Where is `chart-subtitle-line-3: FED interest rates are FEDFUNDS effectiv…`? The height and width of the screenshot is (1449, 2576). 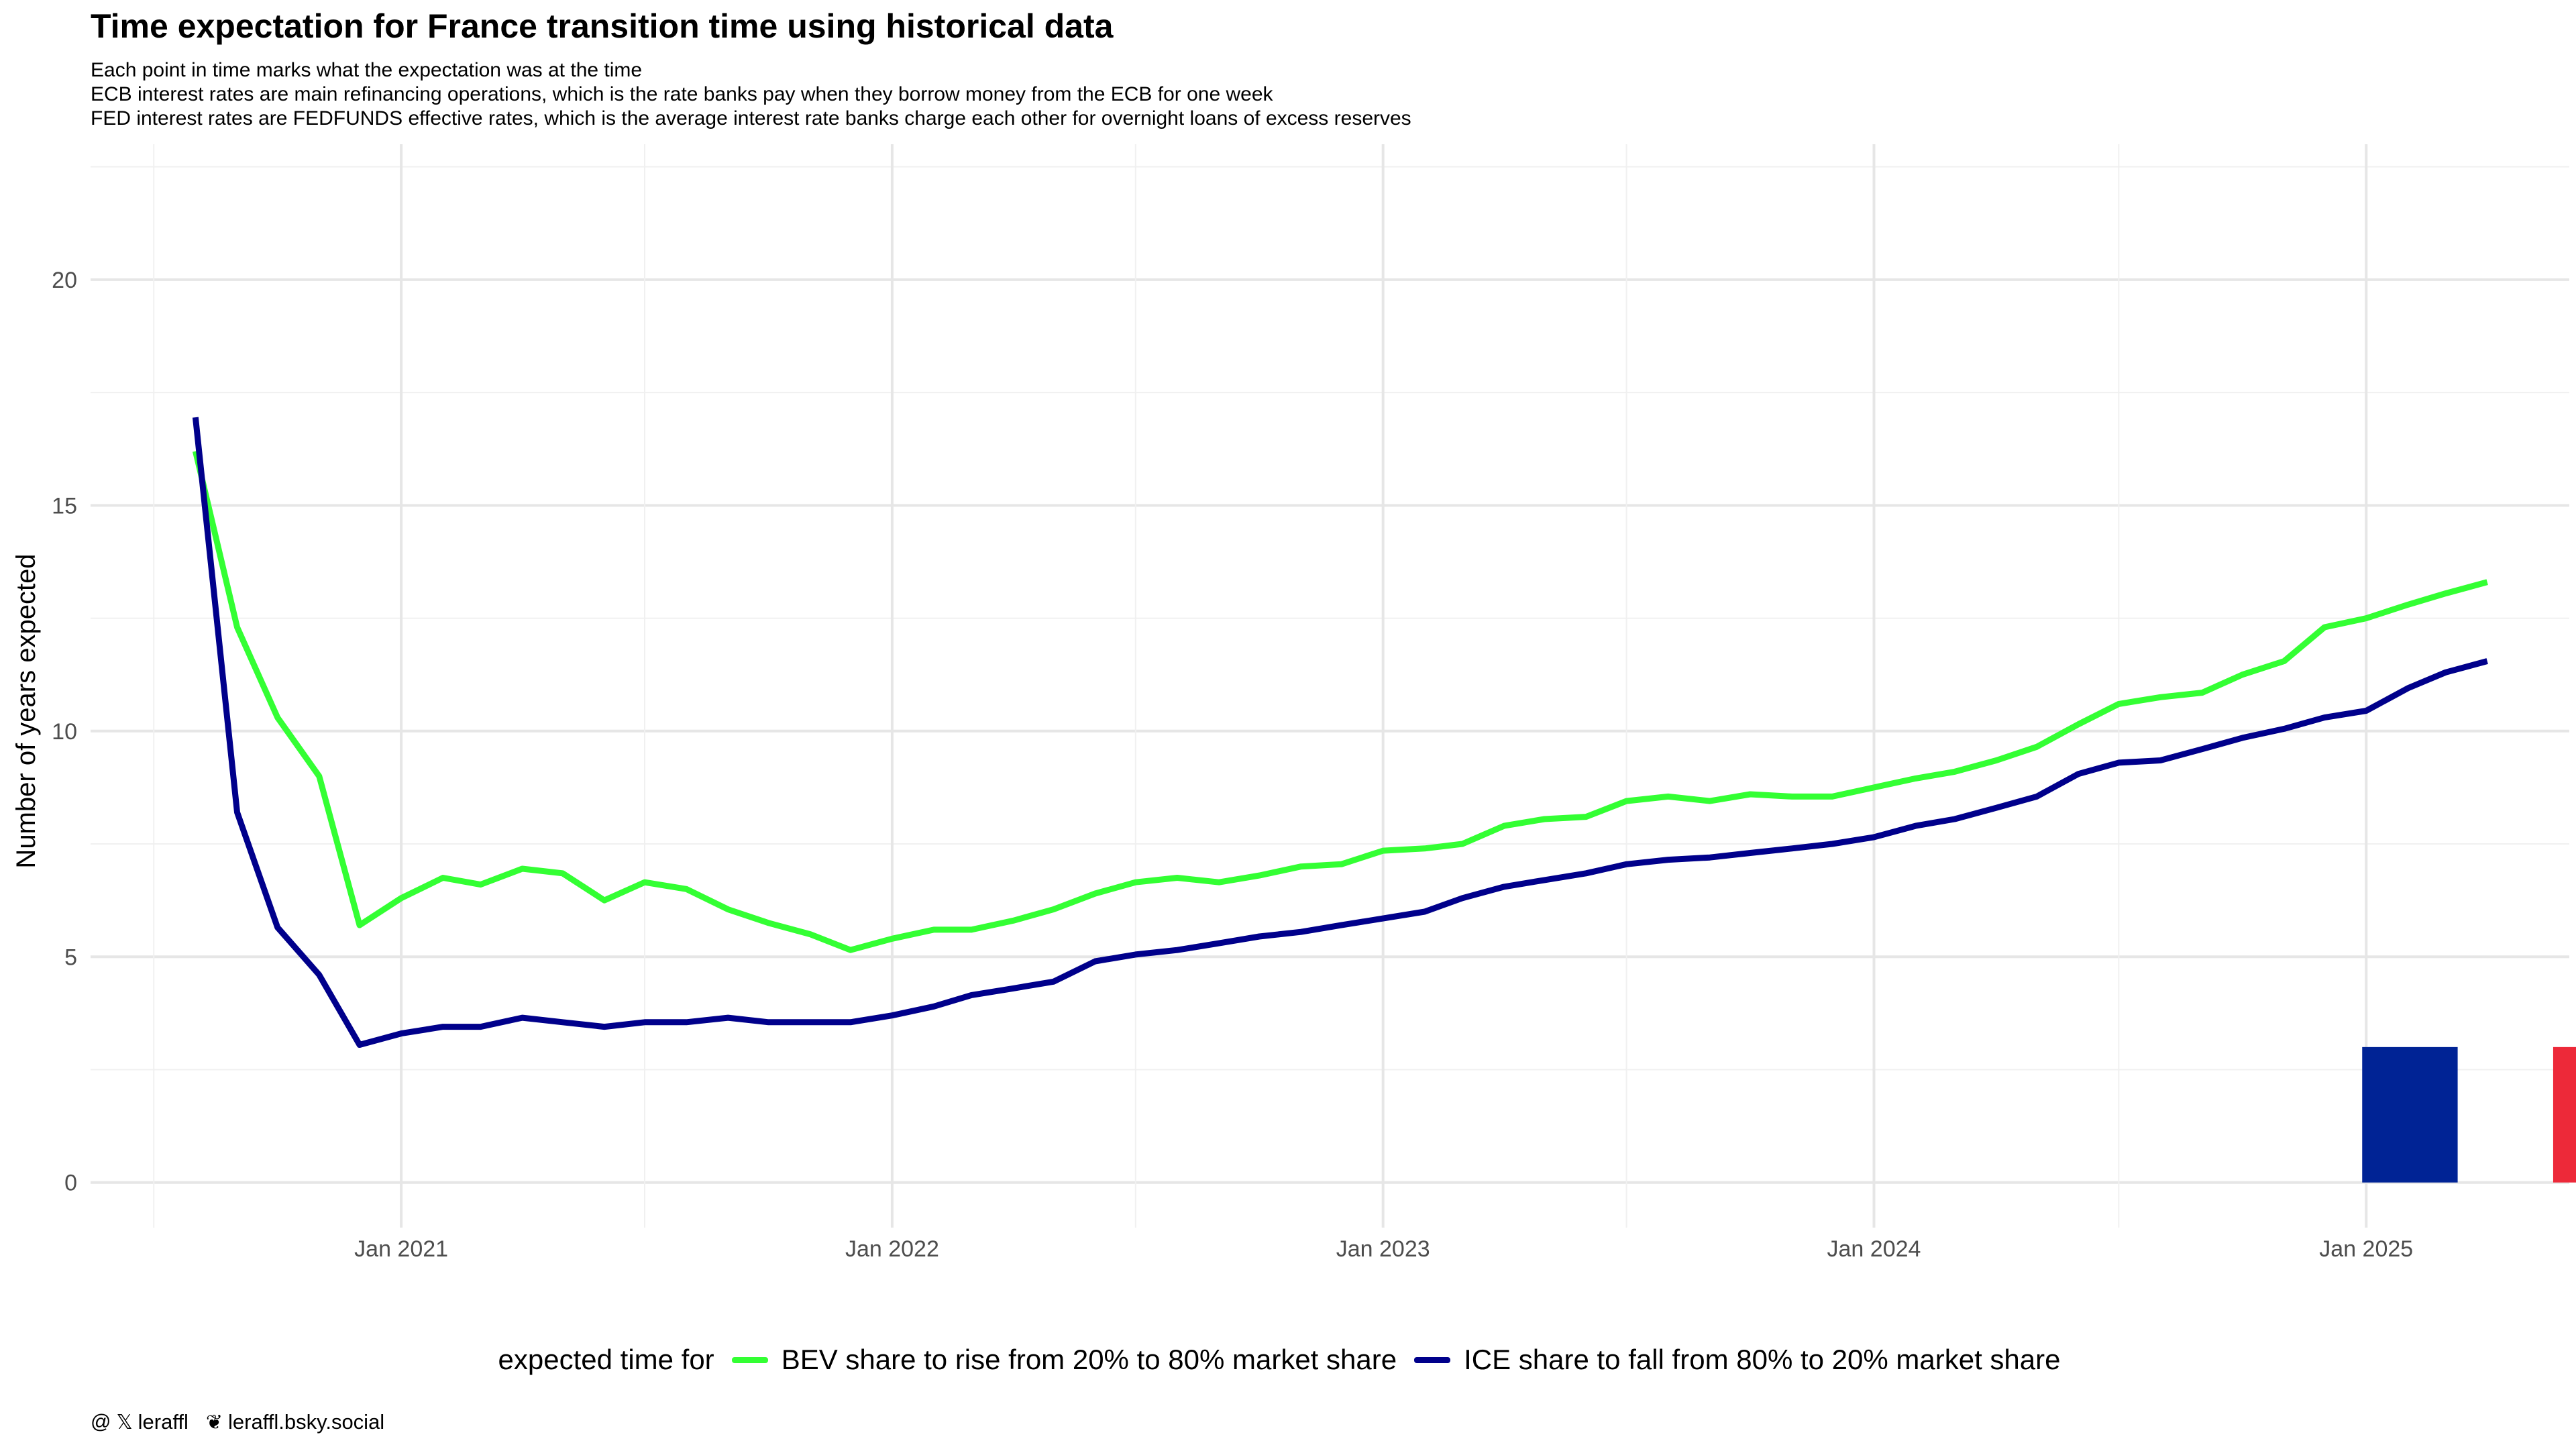
chart-subtitle-line-3: FED interest rates are FEDFUNDS effectiv… is located at coordinates (751, 118).